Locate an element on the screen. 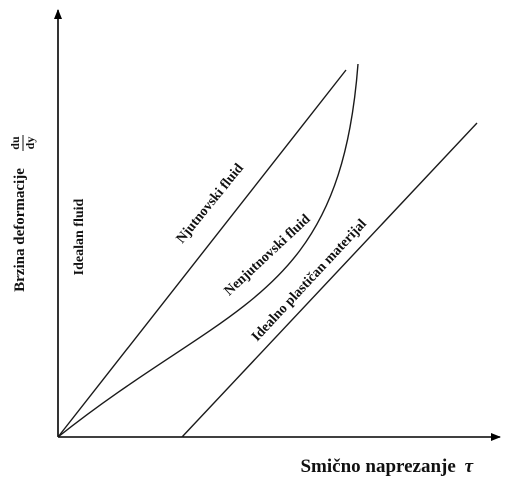 This screenshot has height=477, width=505. x-axis-label: Smično naprezanje τ is located at coordinates (386, 466).